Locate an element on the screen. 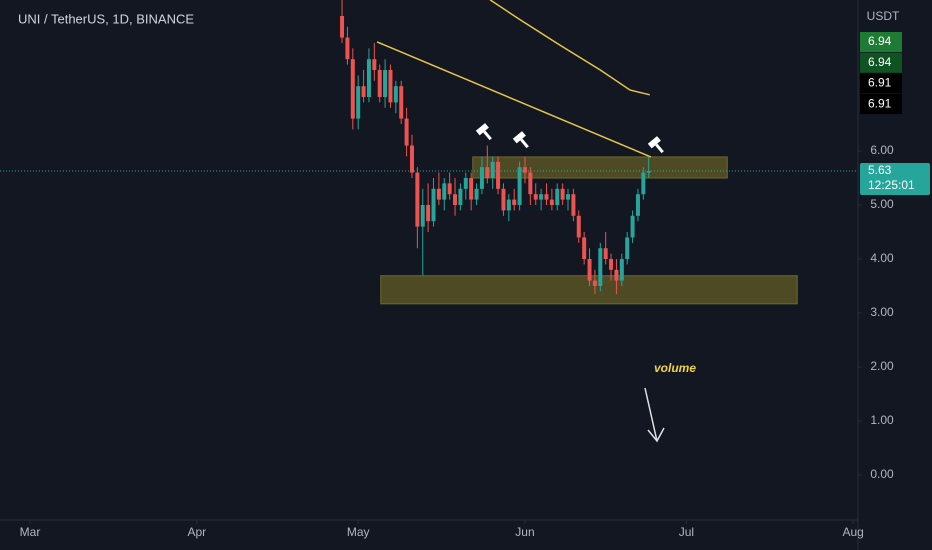 This screenshot has width=932, height=550. y-tick-label: 3.00 is located at coordinates (882, 312).